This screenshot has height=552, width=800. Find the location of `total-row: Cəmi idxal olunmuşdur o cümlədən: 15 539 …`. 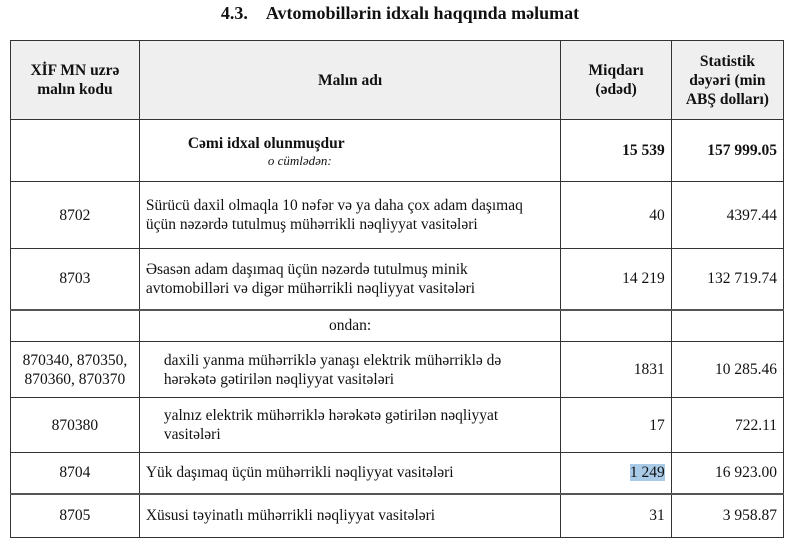

total-row: Cəmi idxal olunmuşdur o cümlədən: 15 539 … is located at coordinates (397, 150).